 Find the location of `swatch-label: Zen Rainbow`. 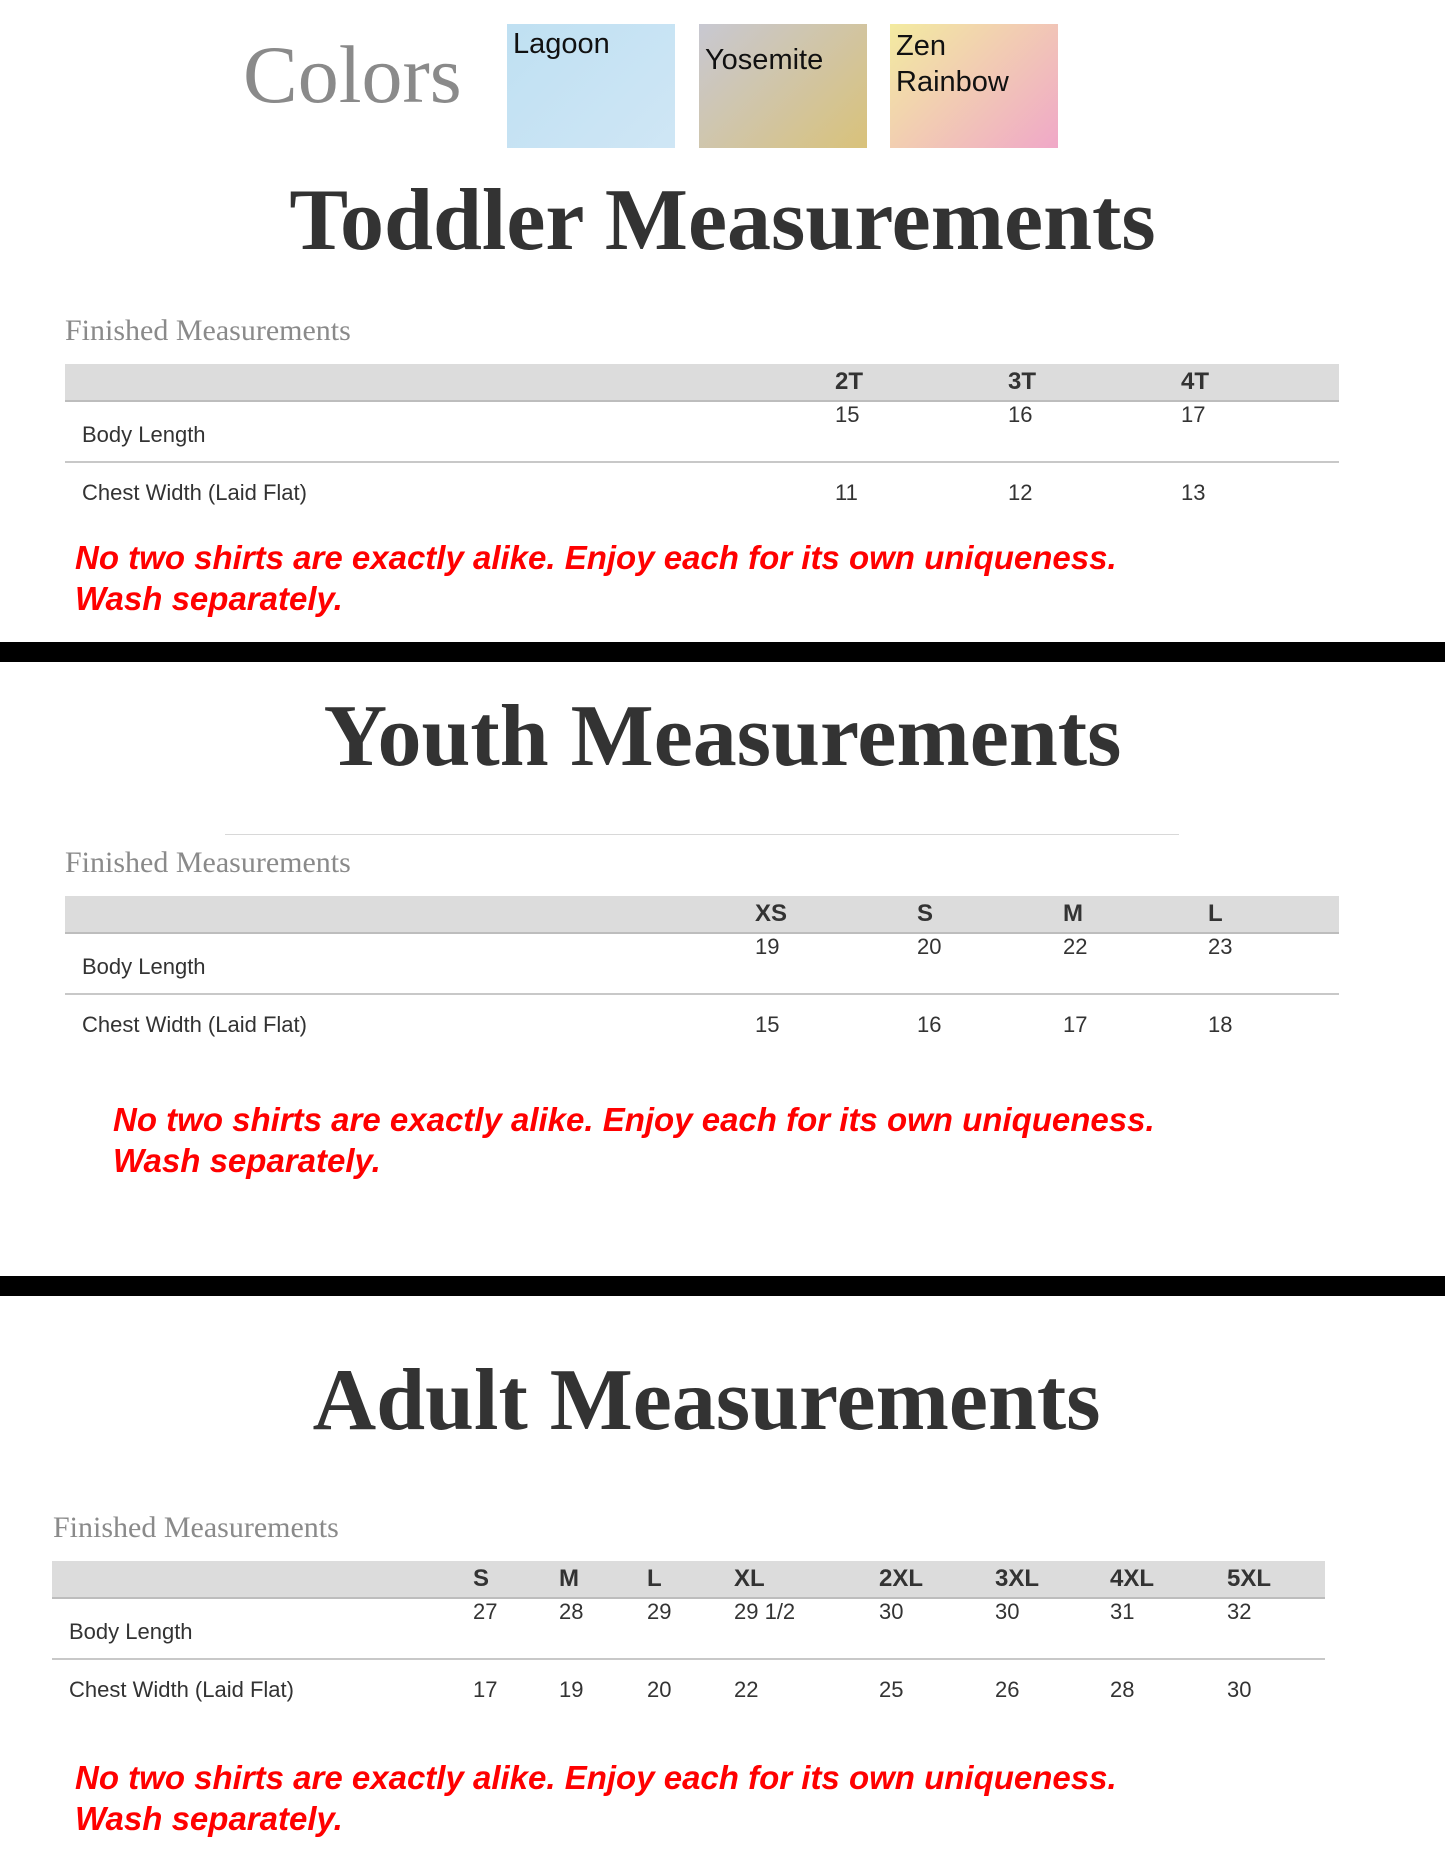

swatch-label: Zen Rainbow is located at coordinates (952, 64).